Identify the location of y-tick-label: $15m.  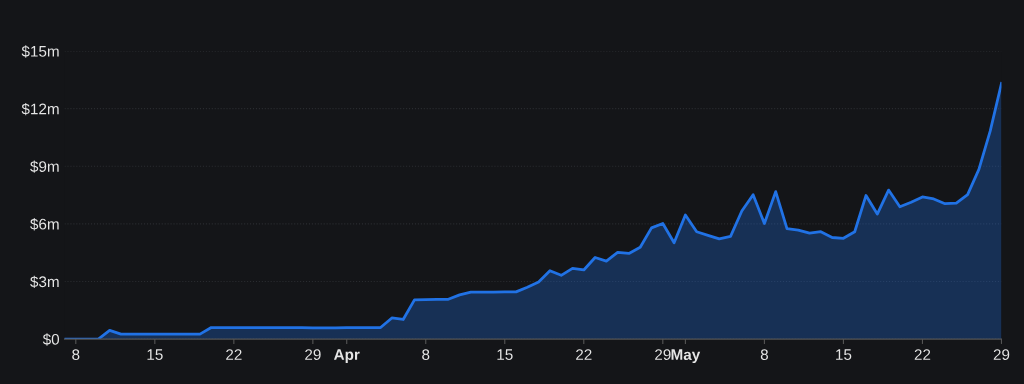
(40, 51).